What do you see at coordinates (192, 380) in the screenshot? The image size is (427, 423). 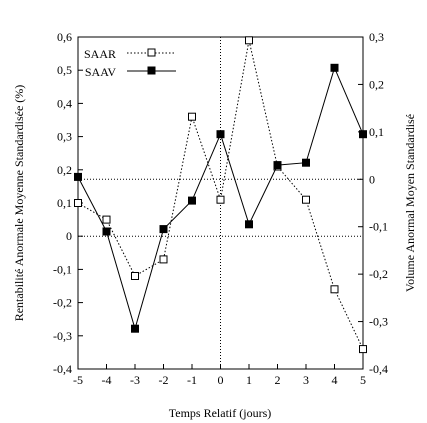 I see `x-tick-label: -1` at bounding box center [192, 380].